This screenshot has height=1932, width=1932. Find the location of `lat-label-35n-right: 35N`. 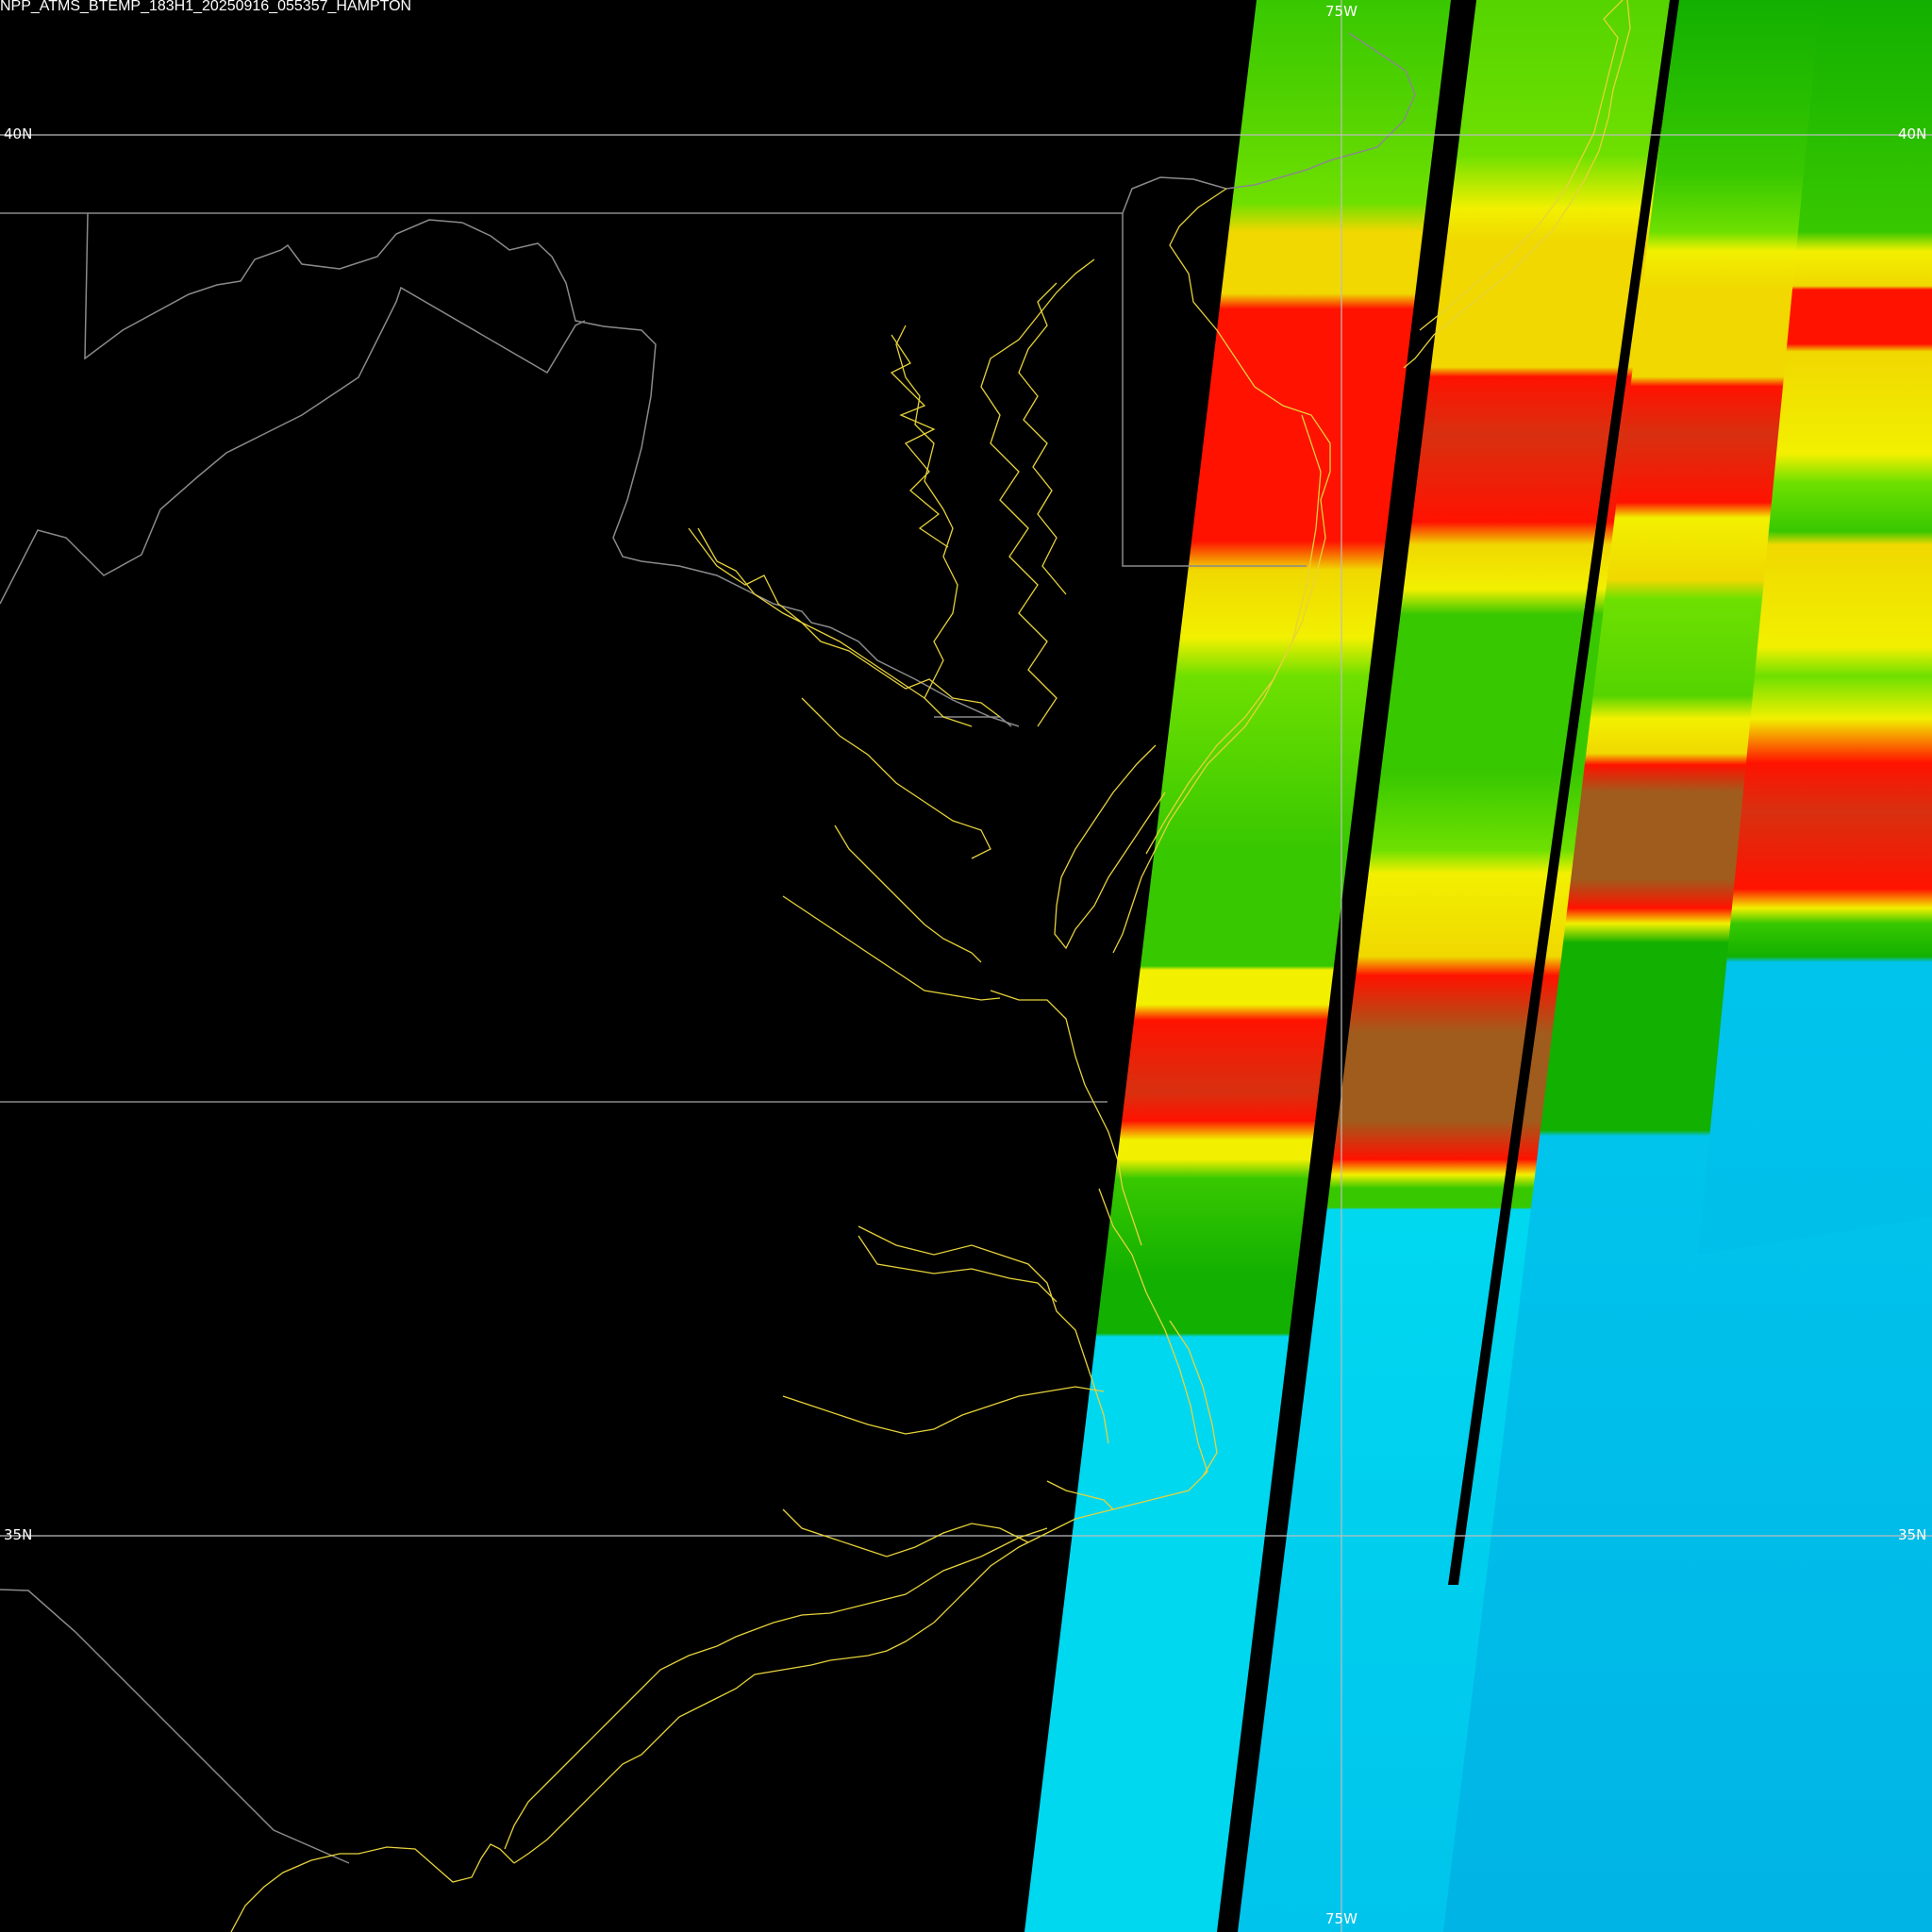

lat-label-35n-right: 35N is located at coordinates (1912, 1535).